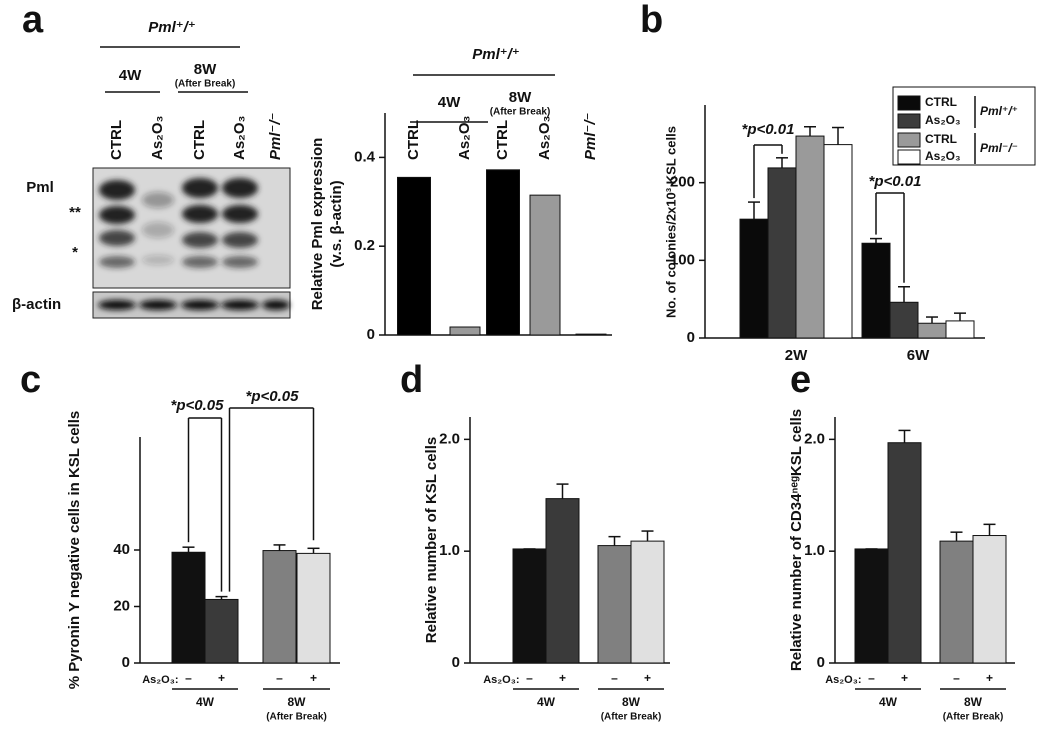  I want to click on y-axis-label: Relative number of KSL cells, so click(431, 540).